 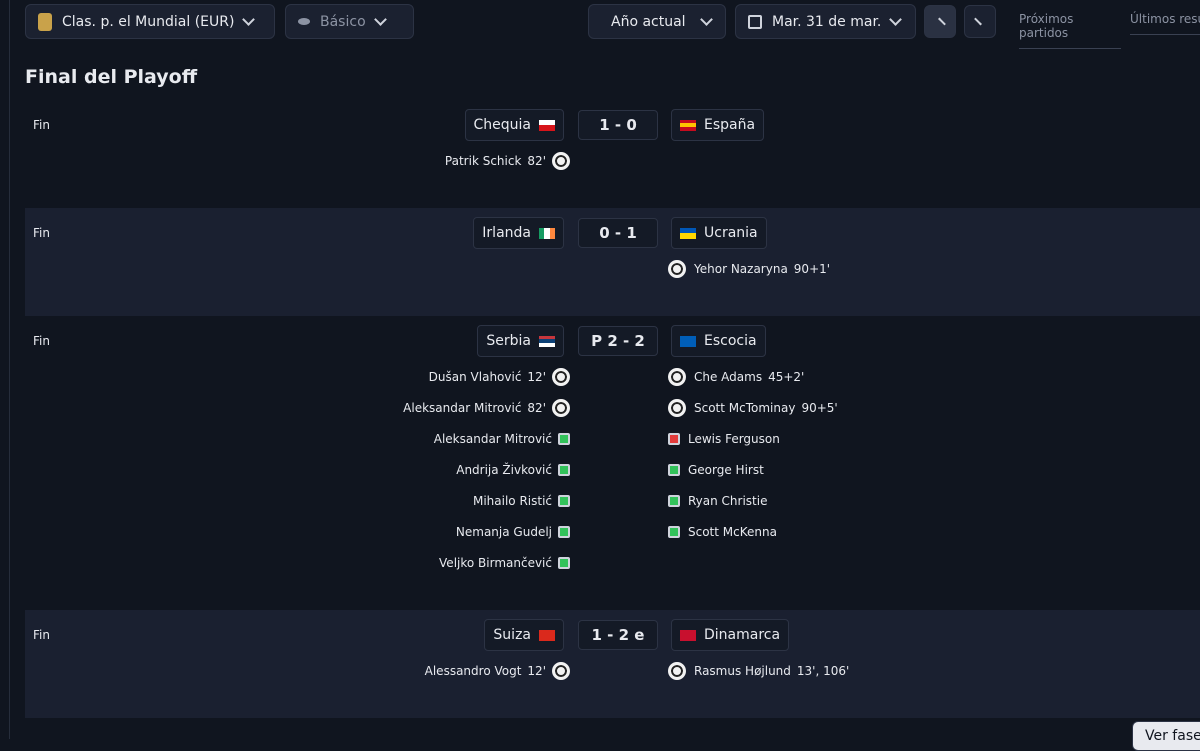 I want to click on score: P 2 - 2, so click(x=618, y=341).